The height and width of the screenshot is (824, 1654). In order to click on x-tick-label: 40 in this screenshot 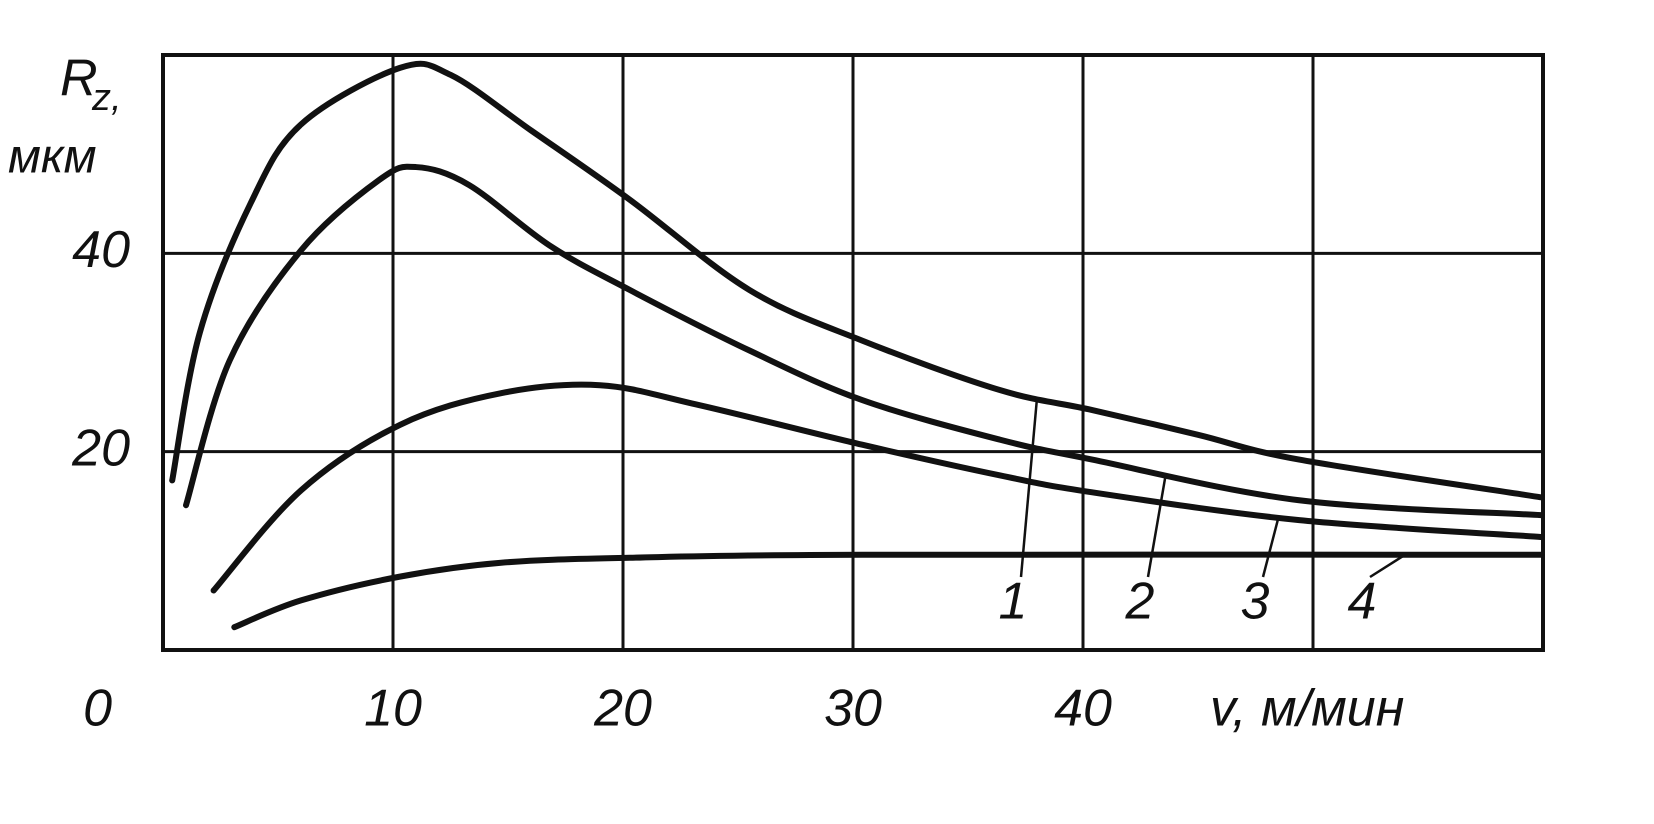, I will do `click(1083, 709)`.